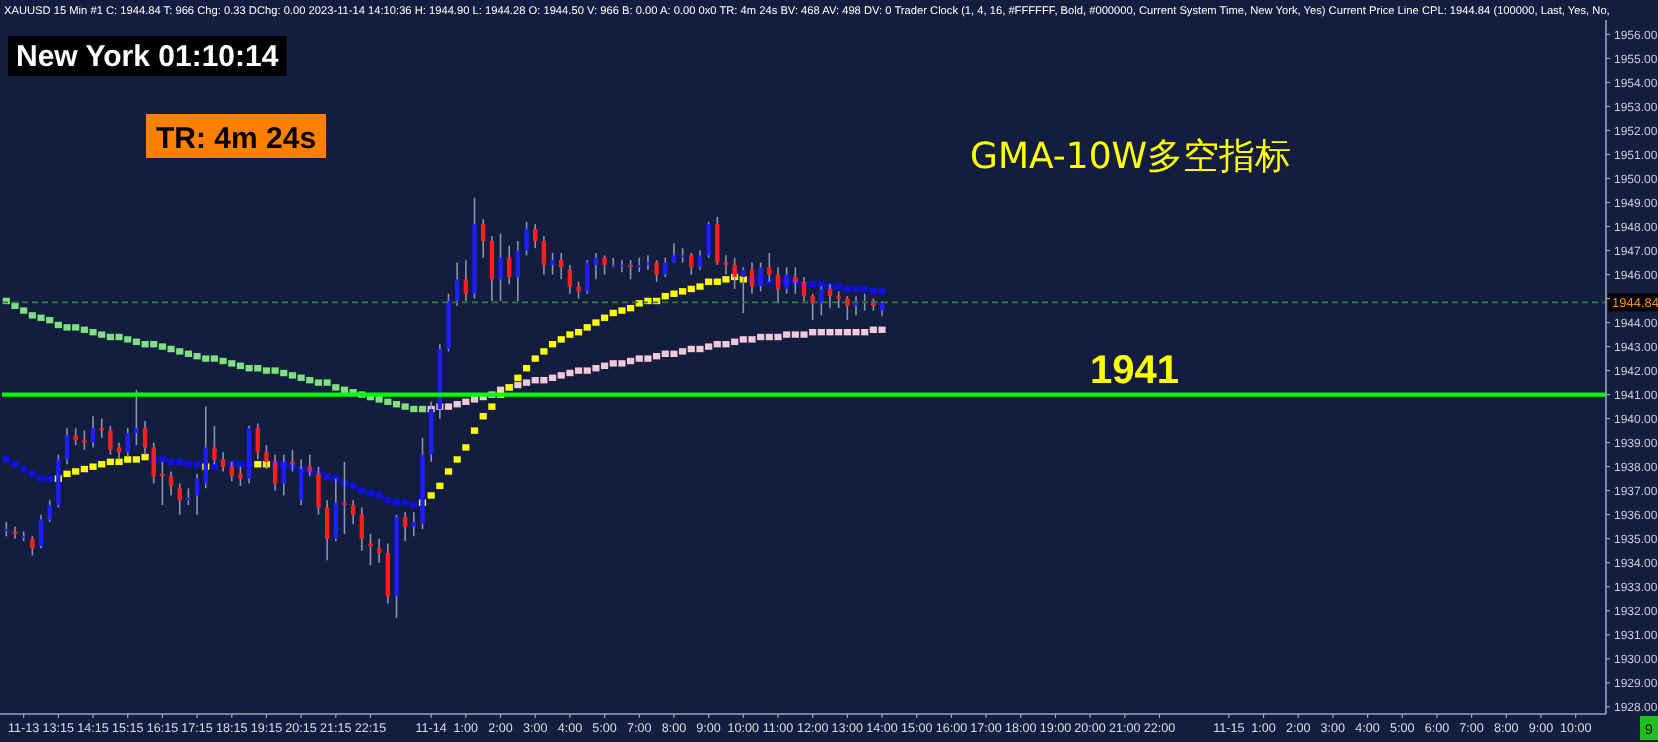 This screenshot has width=1658, height=742. I want to click on ref-line-label: 1941, so click(1134, 370).